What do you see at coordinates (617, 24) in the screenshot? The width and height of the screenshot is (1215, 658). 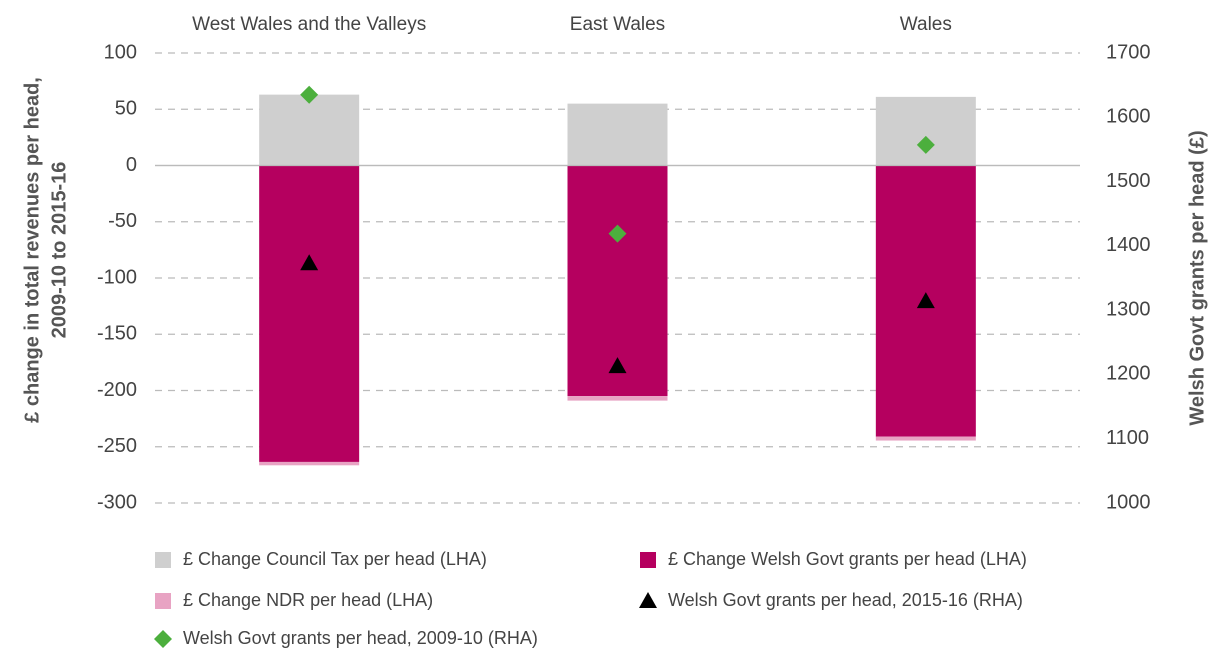 I see `category-label: East Wales` at bounding box center [617, 24].